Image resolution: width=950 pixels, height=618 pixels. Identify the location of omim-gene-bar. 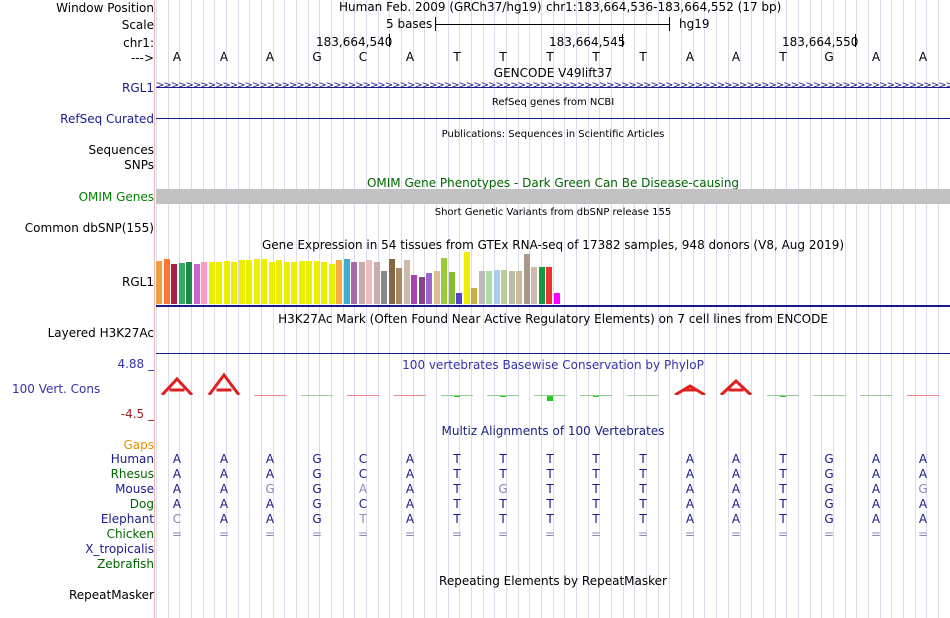
(553, 196).